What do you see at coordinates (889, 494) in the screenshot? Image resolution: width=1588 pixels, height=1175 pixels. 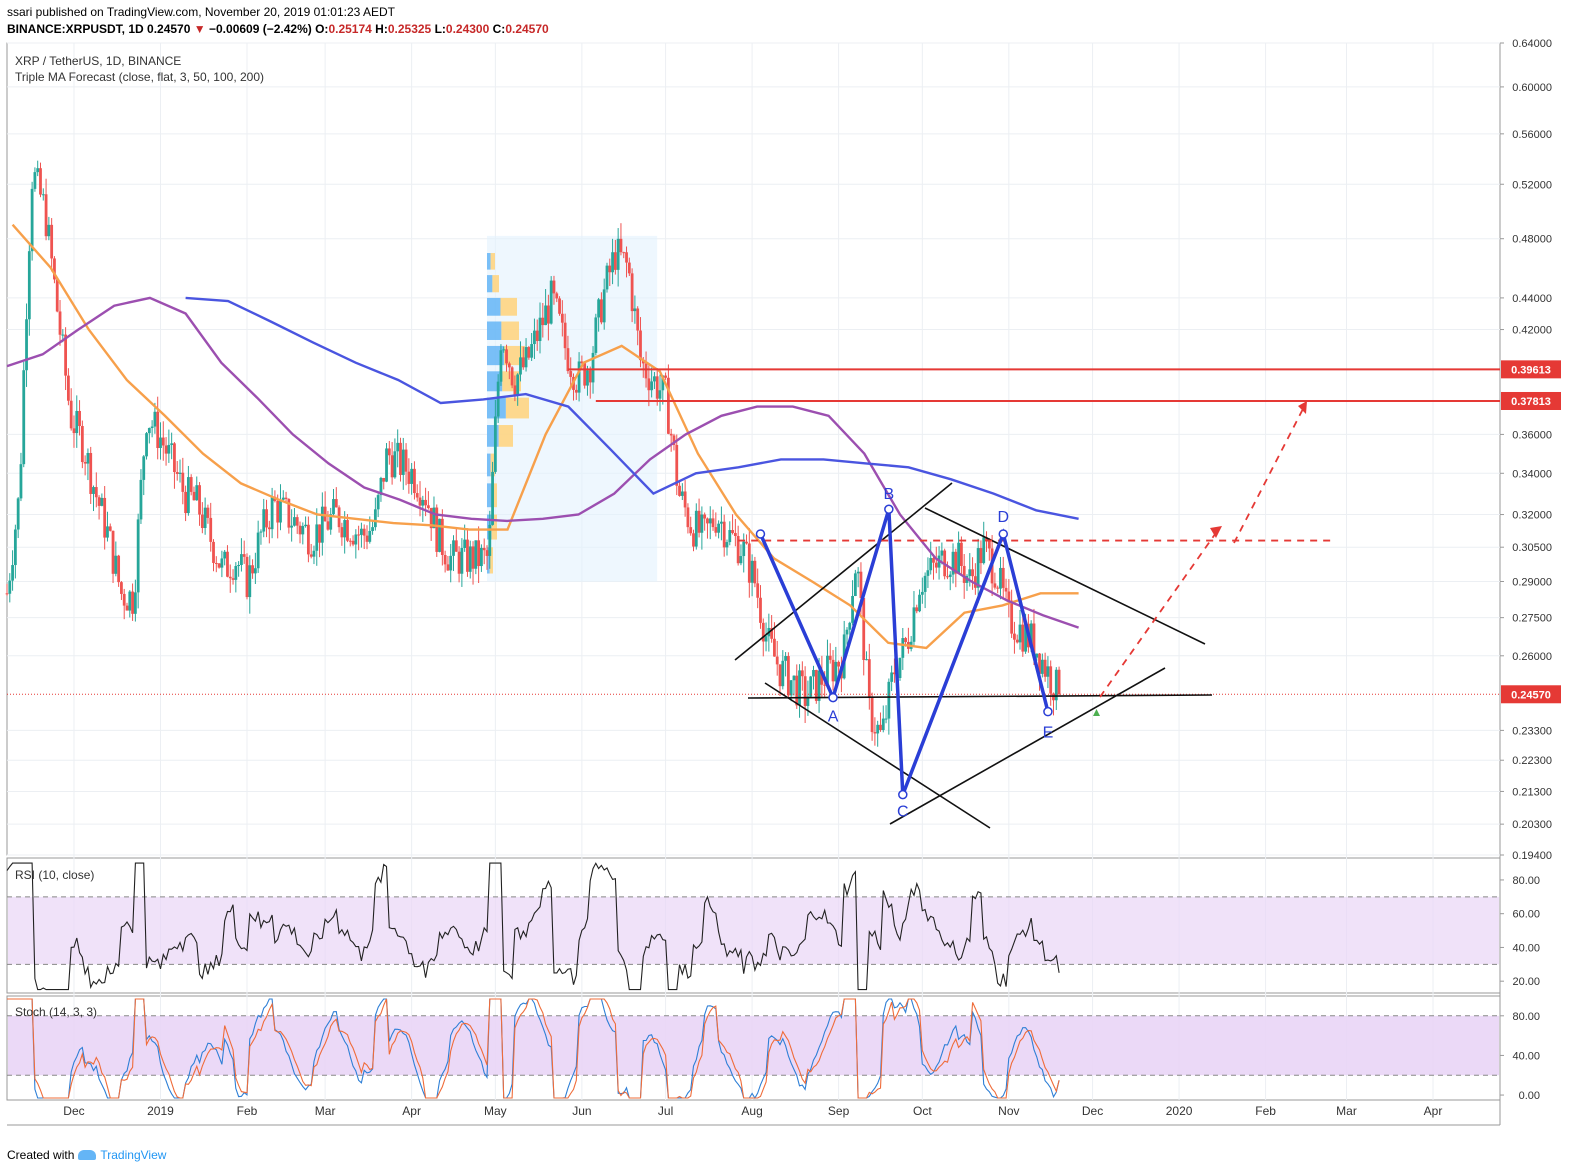 I see `pattern-label-B: B` at bounding box center [889, 494].